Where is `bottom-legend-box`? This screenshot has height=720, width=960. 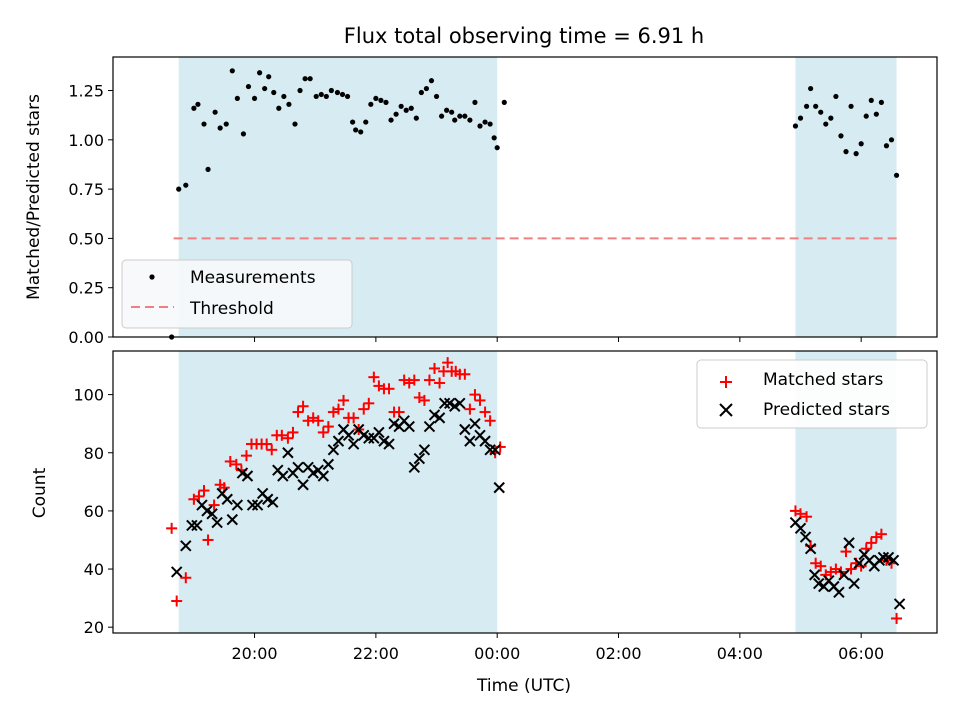
bottom-legend-box is located at coordinates (812, 394).